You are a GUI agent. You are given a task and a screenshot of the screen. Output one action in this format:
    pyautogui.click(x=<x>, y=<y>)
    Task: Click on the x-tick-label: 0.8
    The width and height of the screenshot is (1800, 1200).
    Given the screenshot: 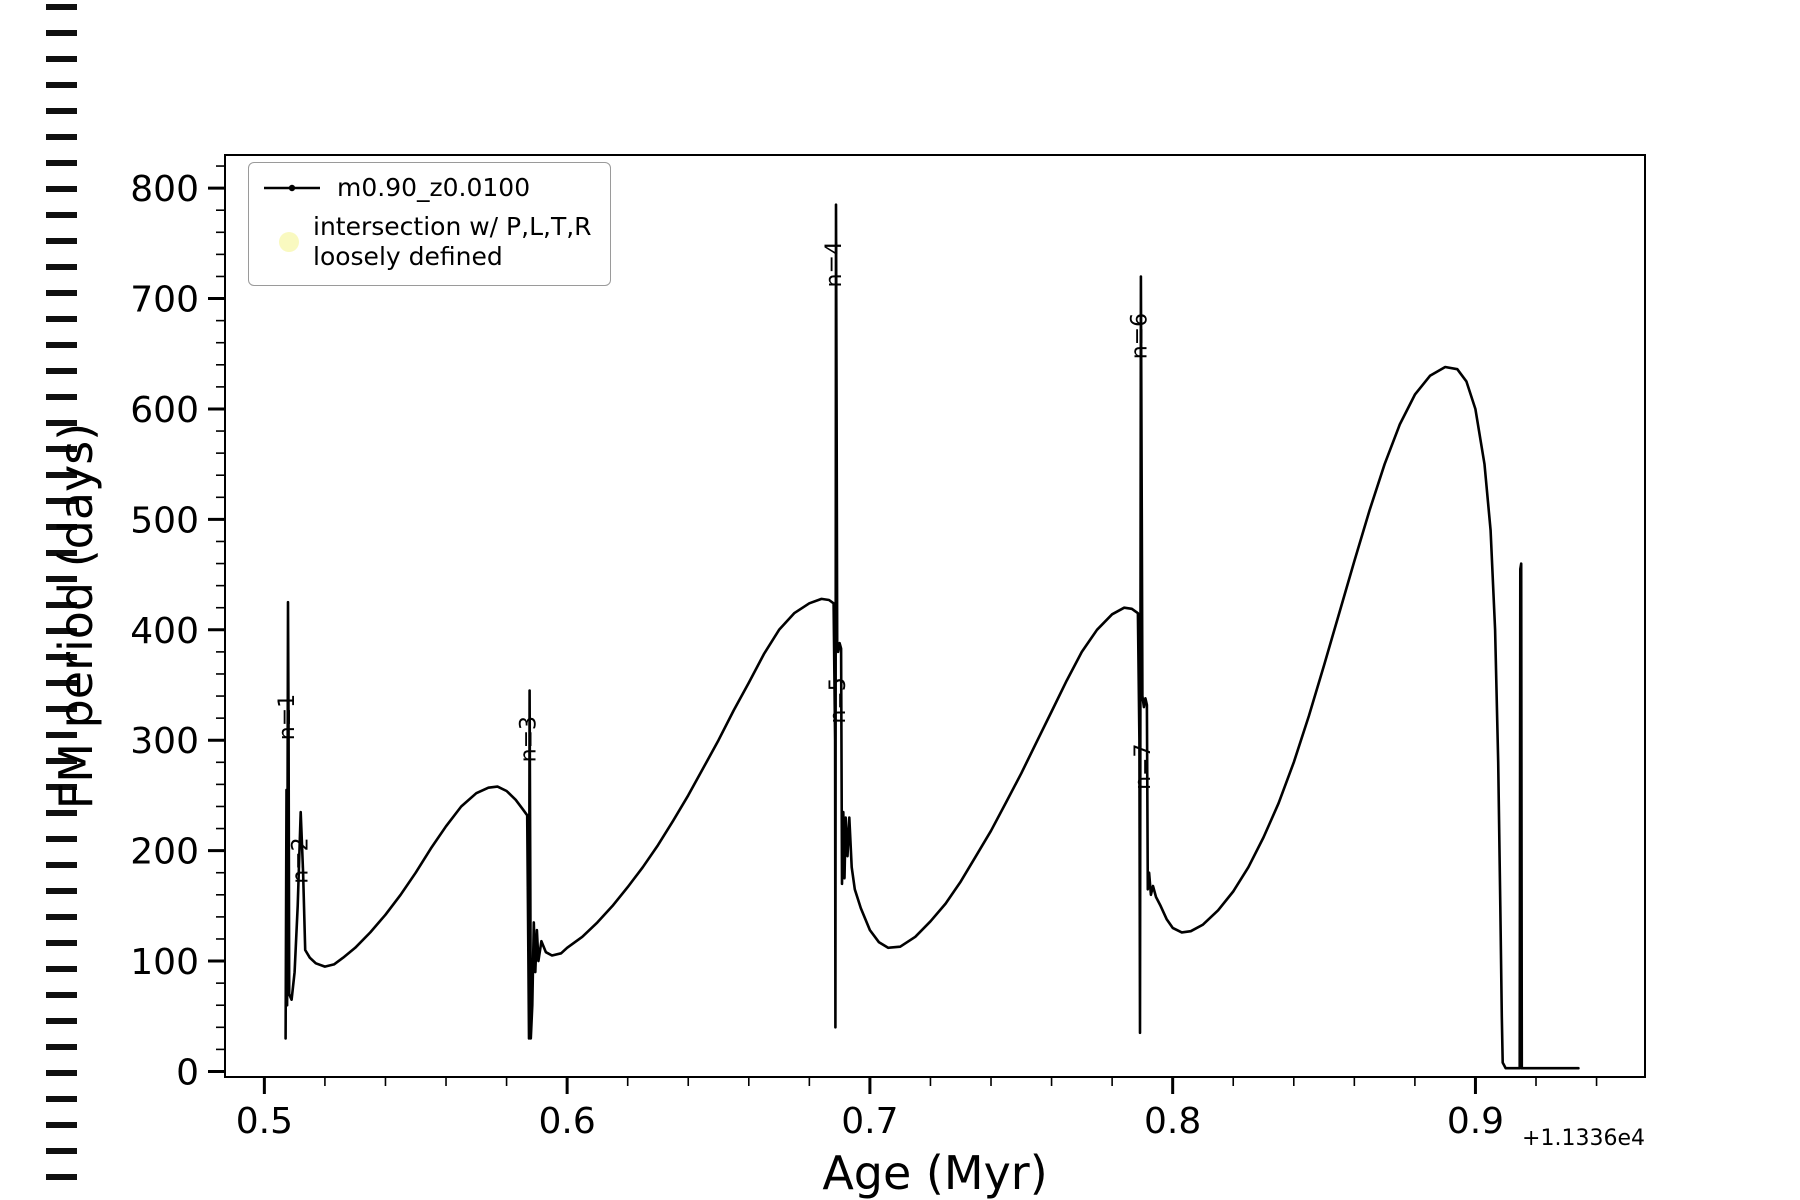 What is the action you would take?
    pyautogui.click(x=1172, y=1121)
    